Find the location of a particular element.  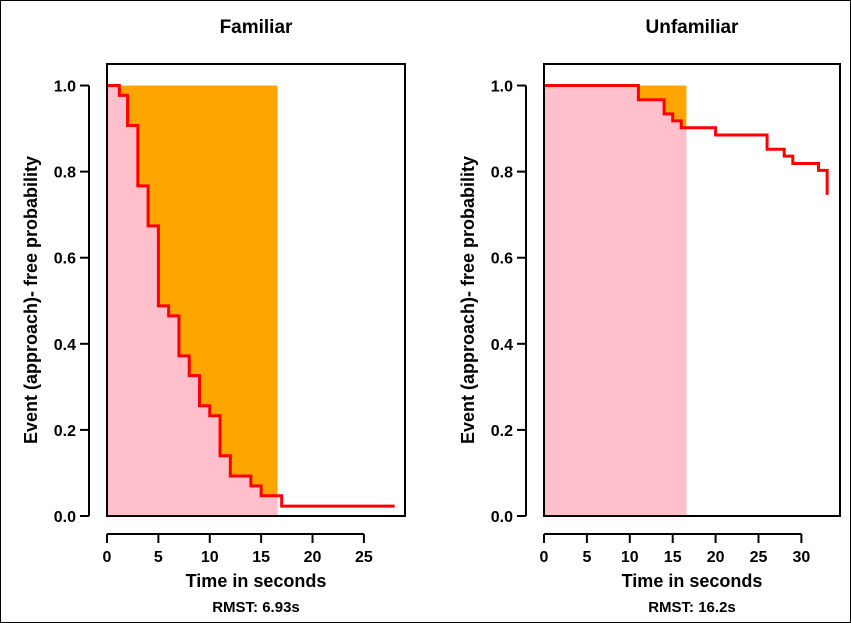

panel-familiar-rmst: RMST: 6.93s is located at coordinates (256, 607).